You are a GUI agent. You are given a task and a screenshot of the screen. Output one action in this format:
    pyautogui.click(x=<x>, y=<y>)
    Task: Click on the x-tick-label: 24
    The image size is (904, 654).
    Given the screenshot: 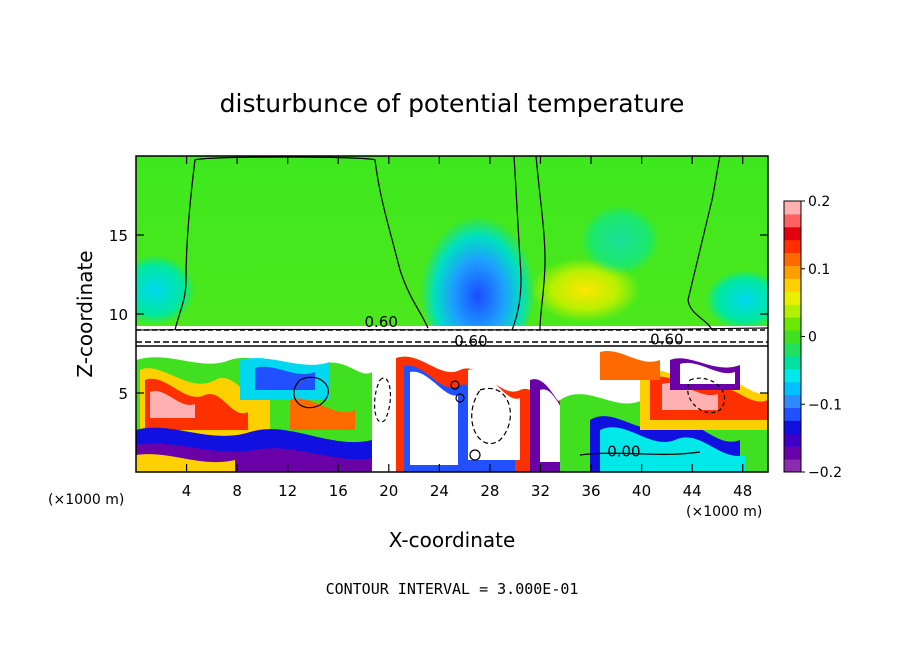 What is the action you would take?
    pyautogui.click(x=439, y=491)
    